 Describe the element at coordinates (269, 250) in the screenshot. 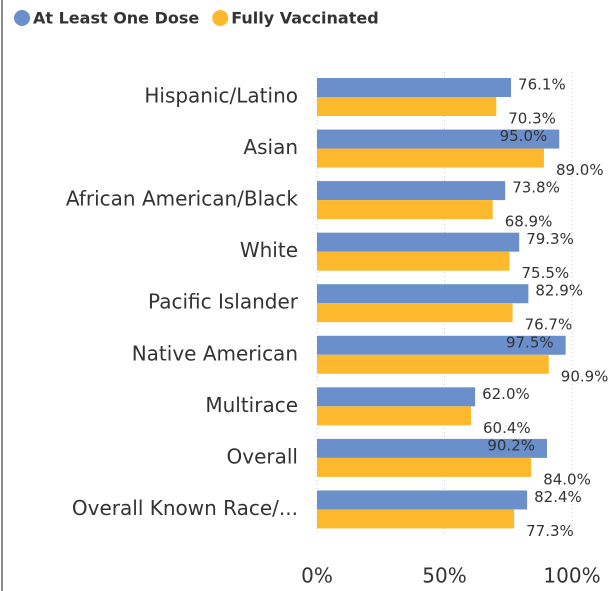

I see `category-label: White` at that location.